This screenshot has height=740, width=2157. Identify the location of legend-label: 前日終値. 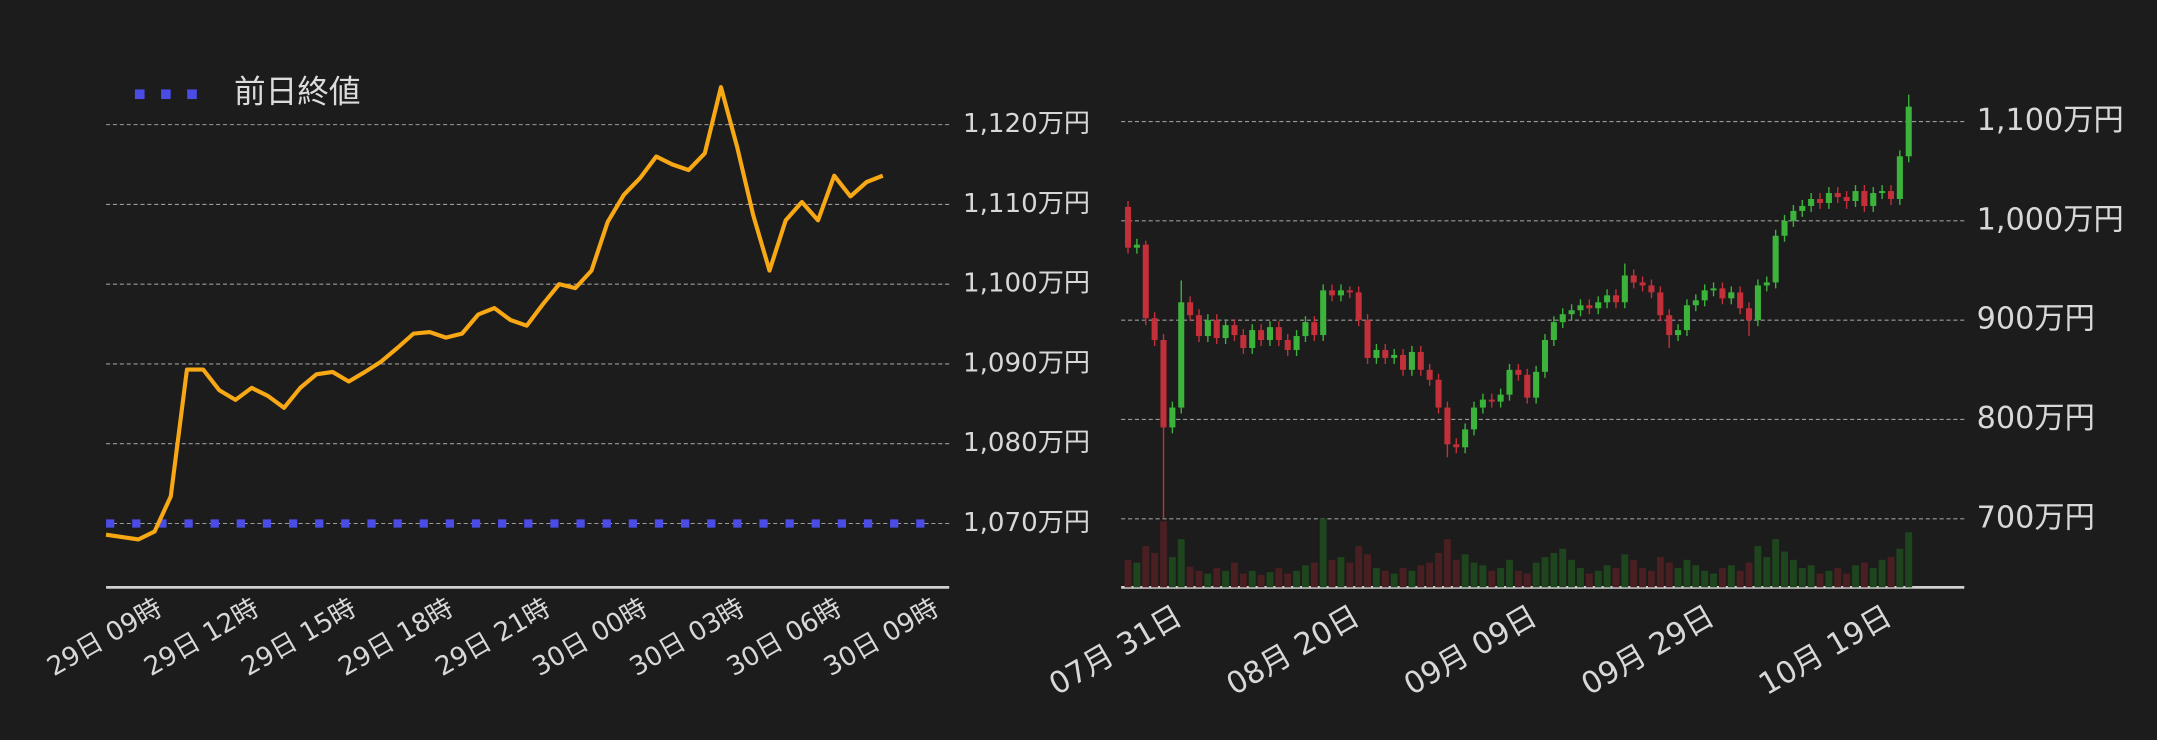
(297, 93).